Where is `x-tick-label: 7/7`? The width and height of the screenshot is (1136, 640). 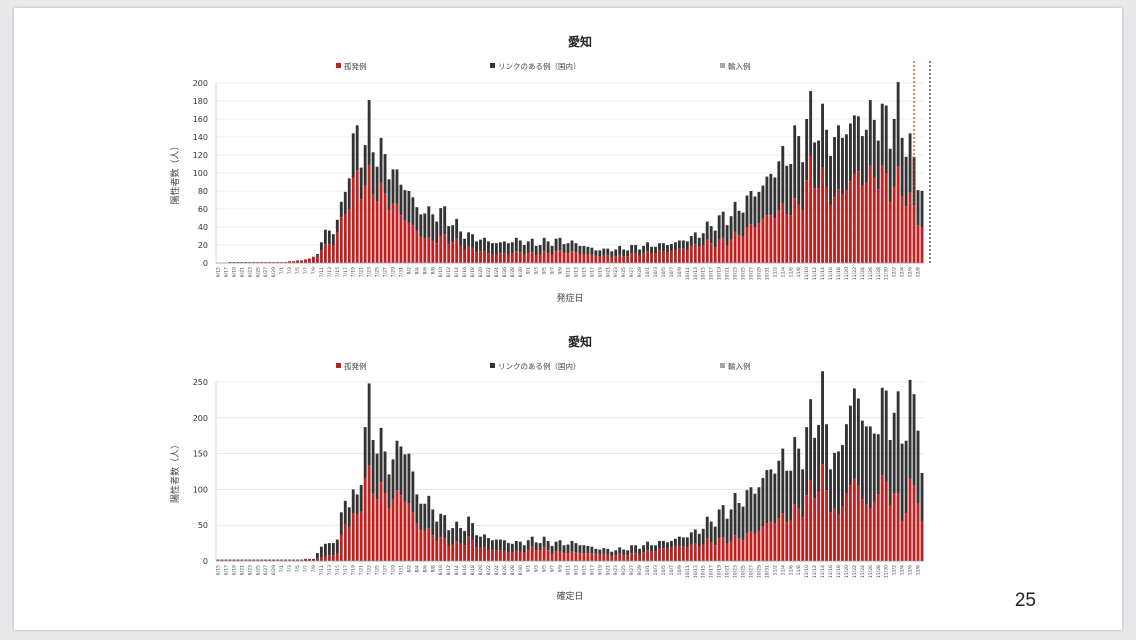 x-tick-label: 7/7 is located at coordinates (306, 270).